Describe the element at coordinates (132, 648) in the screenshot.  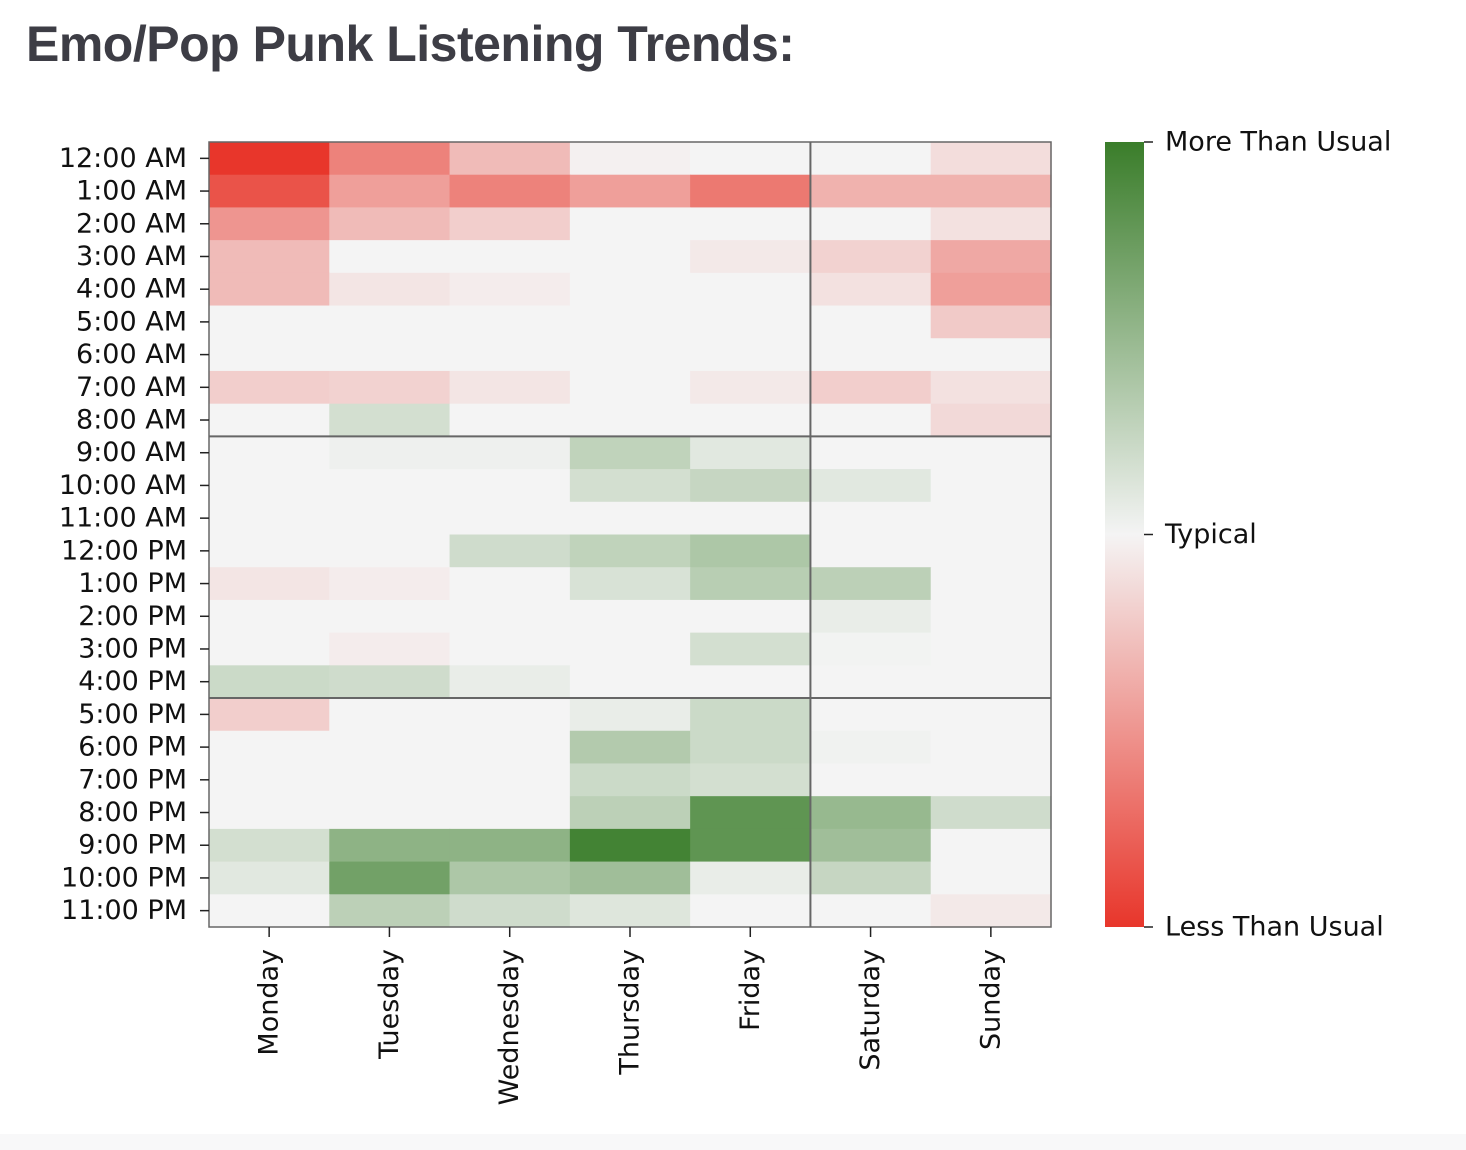
I see `y-tick-label: 3:00 PM` at that location.